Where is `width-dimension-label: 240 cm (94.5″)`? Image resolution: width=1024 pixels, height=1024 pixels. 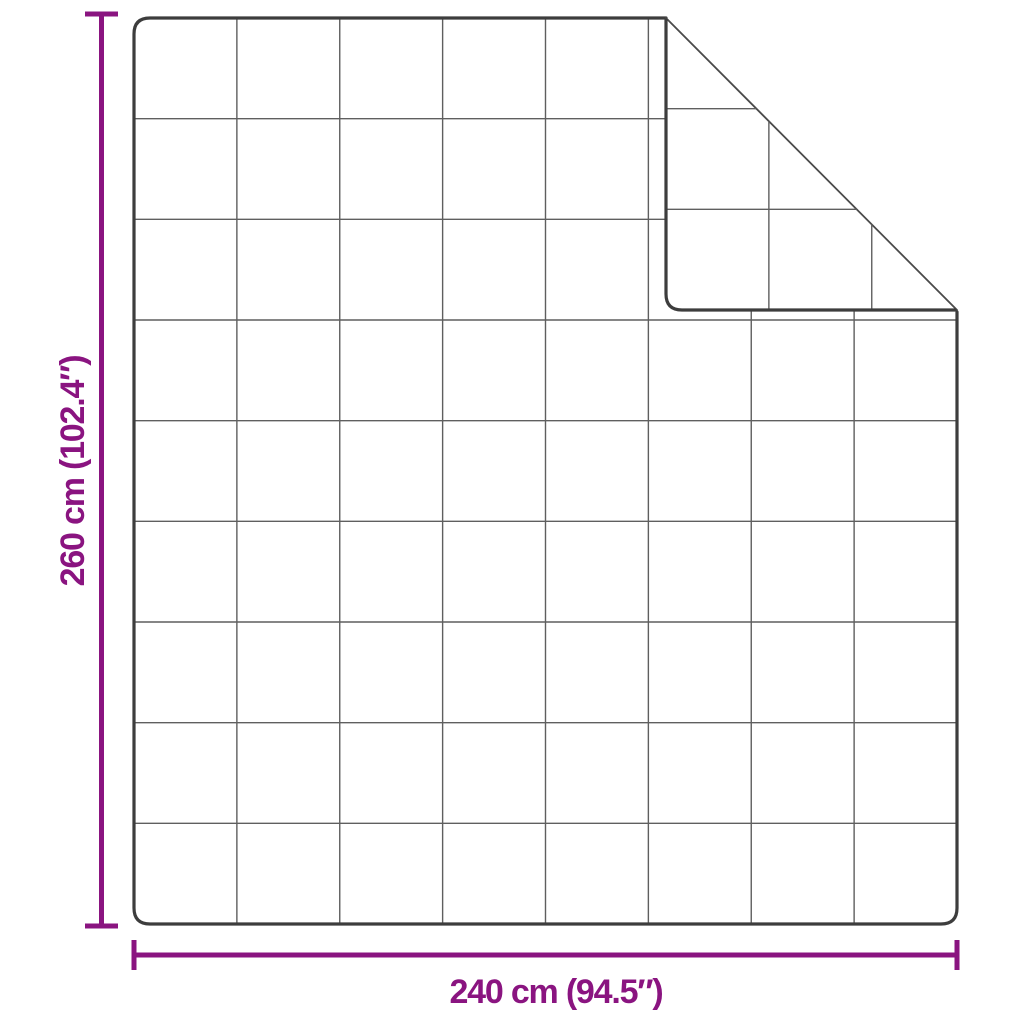
width-dimension-label: 240 cm (94.5″) is located at coordinates (555, 992).